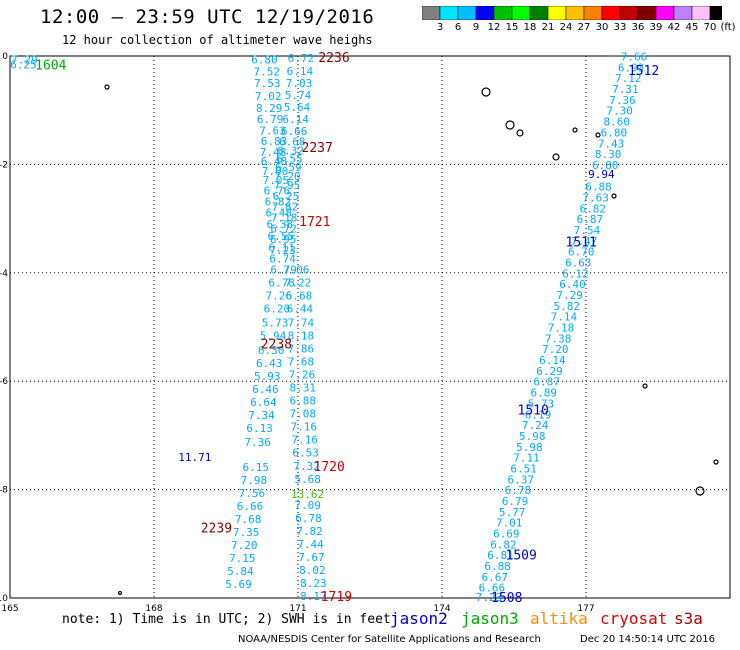 The width and height of the screenshot is (740, 650). What do you see at coordinates (4, 491) in the screenshot?
I see `y-tick-label: -8` at bounding box center [4, 491].